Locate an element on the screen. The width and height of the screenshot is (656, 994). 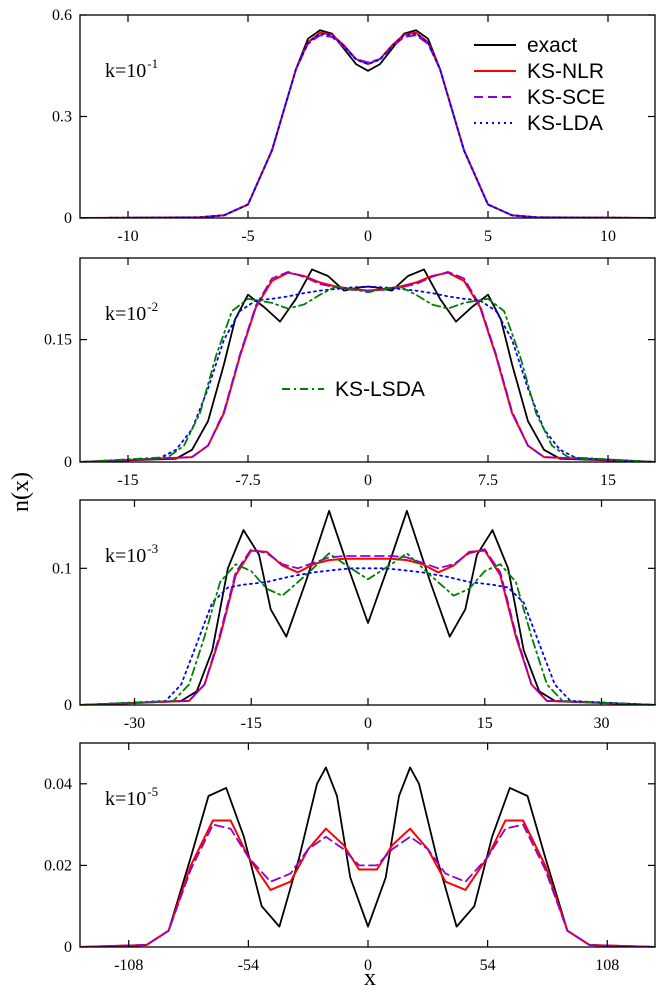
x-tick-label: 7.5 is located at coordinates (488, 480).